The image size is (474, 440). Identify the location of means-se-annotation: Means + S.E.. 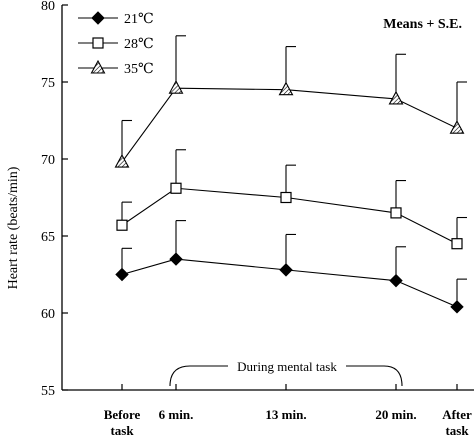
(422, 24).